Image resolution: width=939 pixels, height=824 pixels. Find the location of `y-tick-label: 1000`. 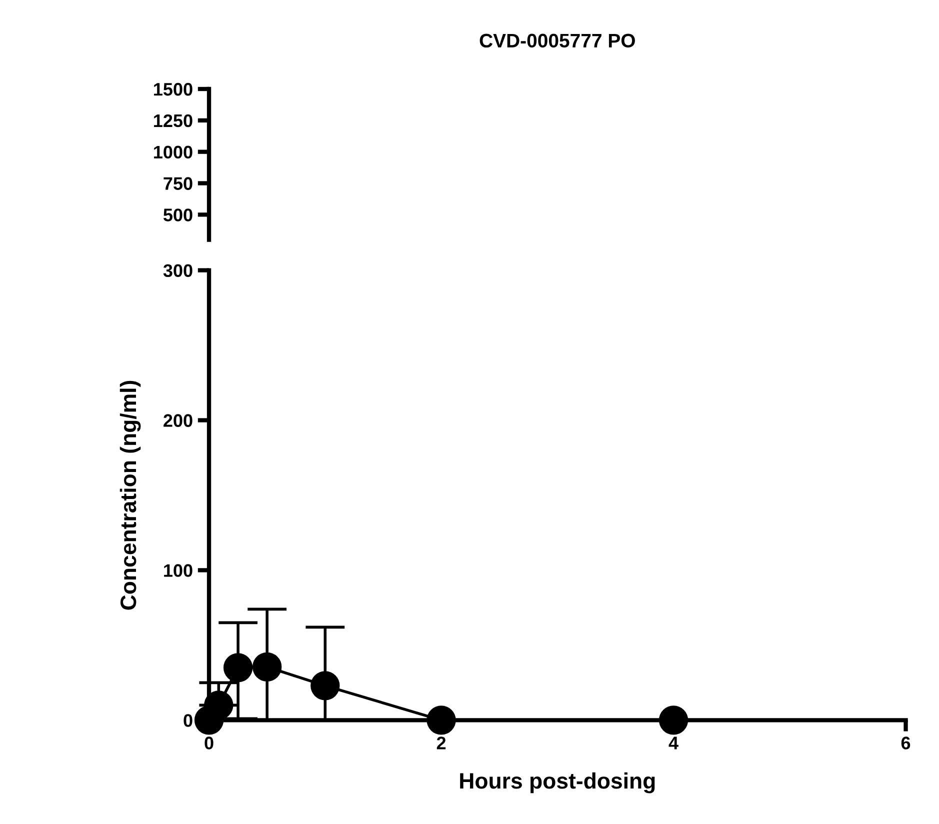

y-tick-label: 1000 is located at coordinates (173, 152).